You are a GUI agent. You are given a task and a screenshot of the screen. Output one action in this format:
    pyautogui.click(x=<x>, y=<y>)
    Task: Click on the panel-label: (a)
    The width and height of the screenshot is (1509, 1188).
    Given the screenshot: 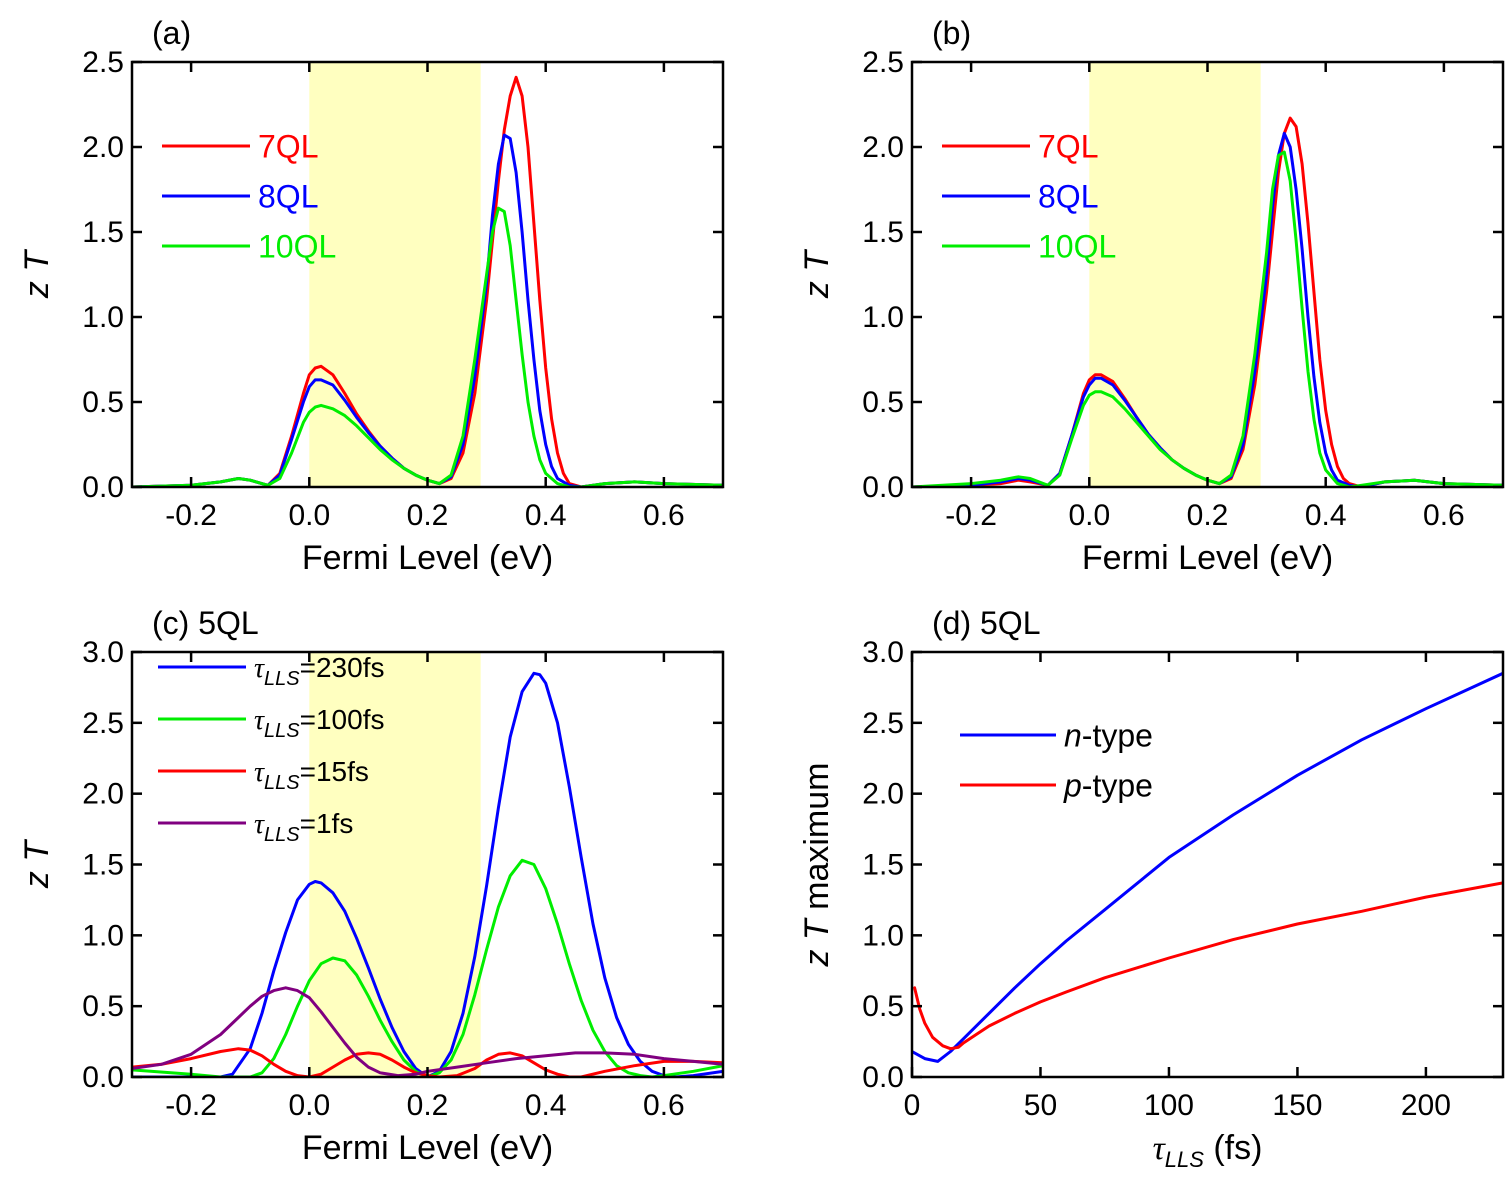 What is the action you would take?
    pyautogui.click(x=171, y=33)
    